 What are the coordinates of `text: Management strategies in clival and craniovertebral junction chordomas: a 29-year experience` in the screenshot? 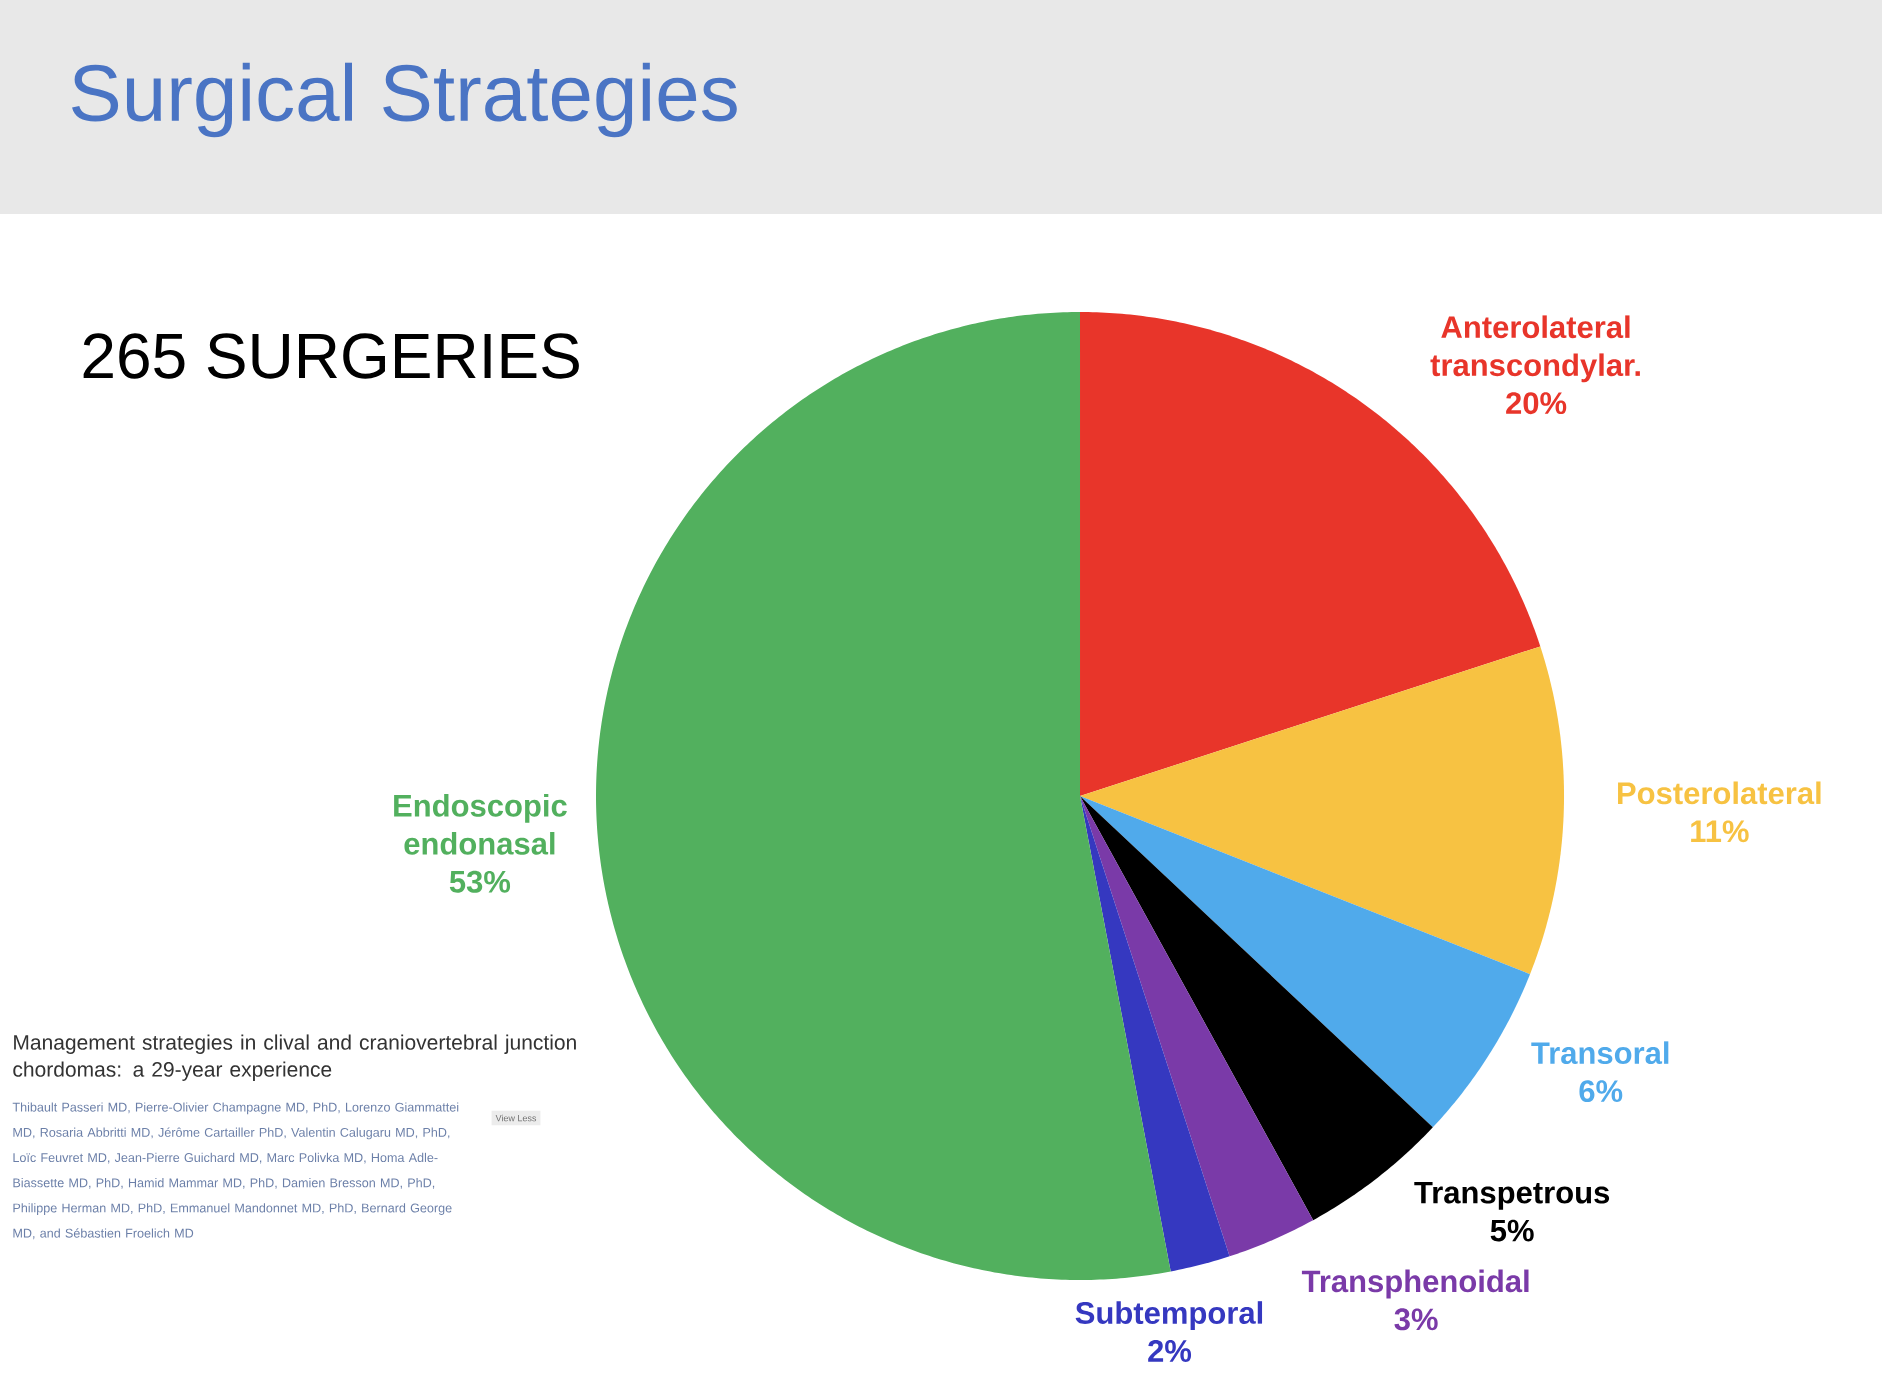 It's located at (294, 1057).